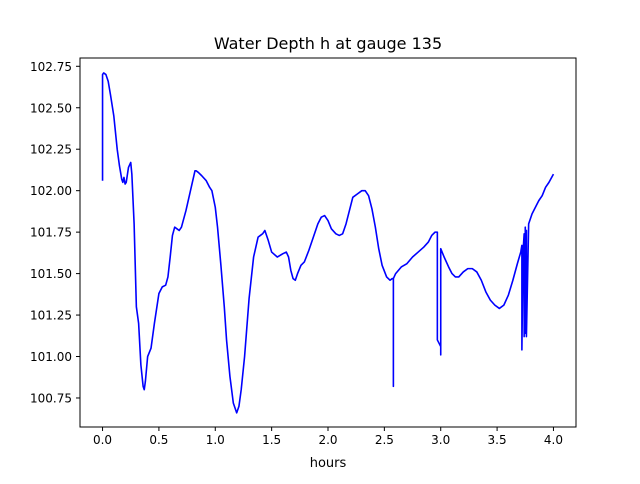  I want to click on x-axis: 0.0 0.5 1.0 1.5 2.0 2.5 3.0 3.5 4.0, so click(328, 437).